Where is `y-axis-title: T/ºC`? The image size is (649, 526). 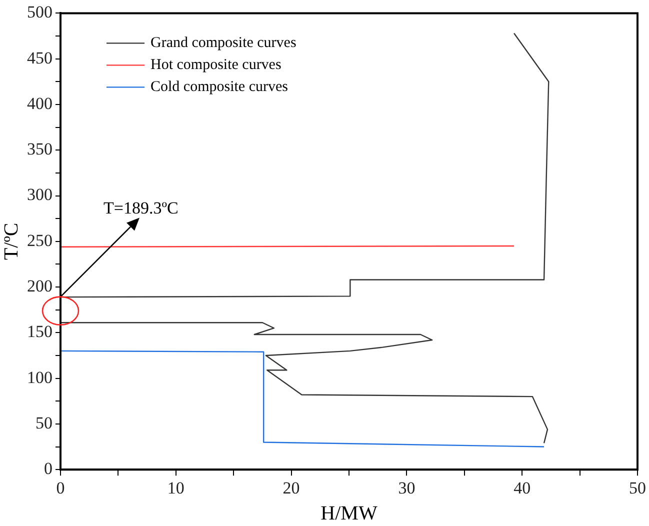
y-axis-title: T/ºC is located at coordinates (11, 241).